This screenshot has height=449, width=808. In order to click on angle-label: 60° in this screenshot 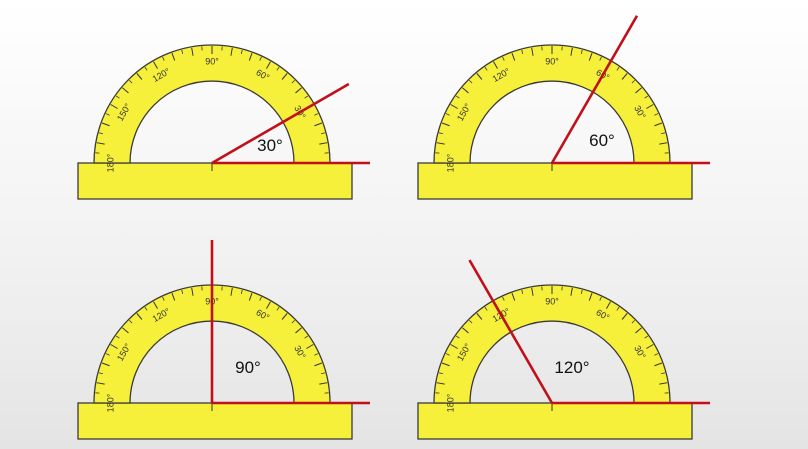, I will do `click(602, 140)`.